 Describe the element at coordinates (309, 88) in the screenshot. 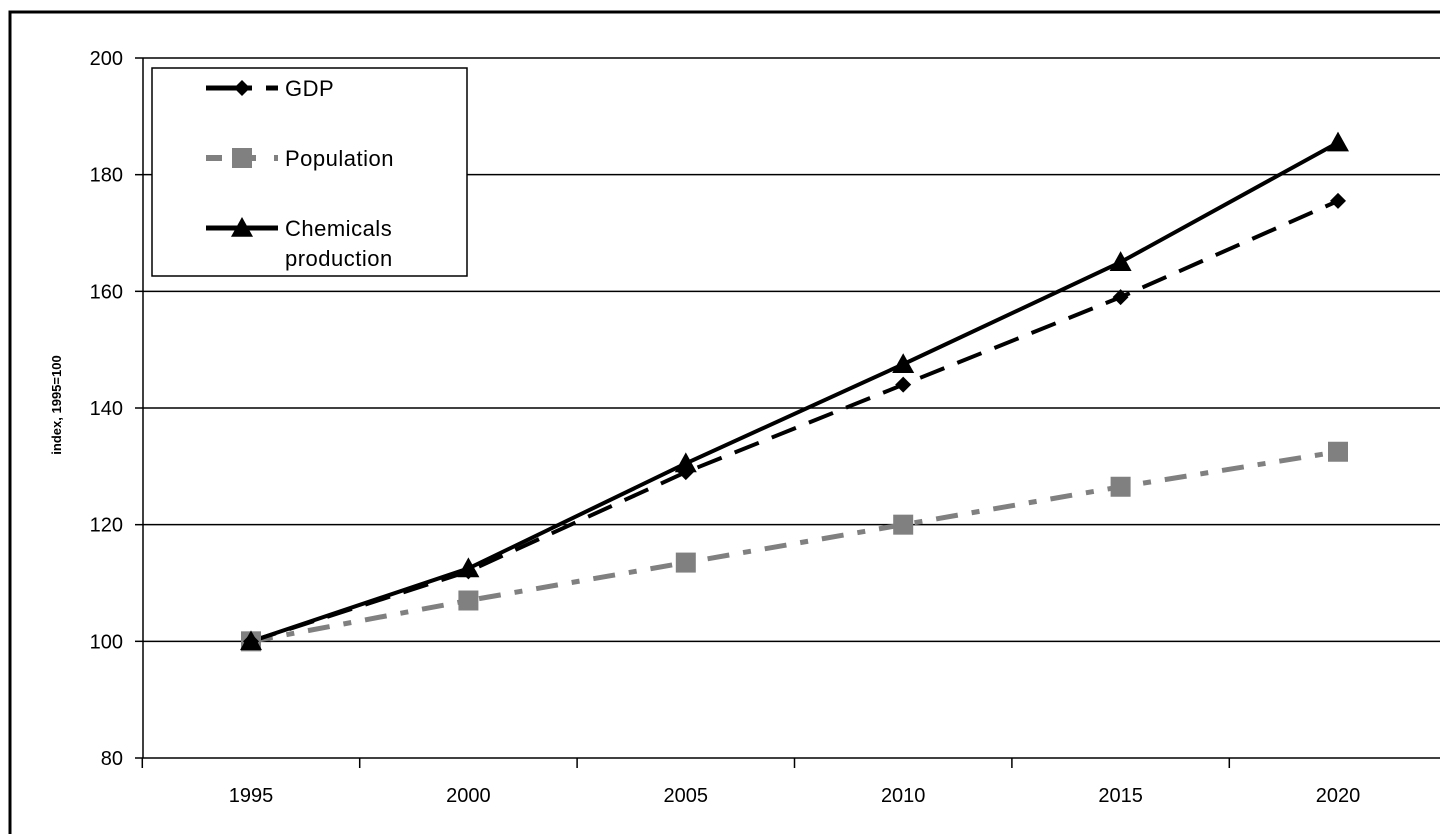

I see `legend-label: GDP` at that location.